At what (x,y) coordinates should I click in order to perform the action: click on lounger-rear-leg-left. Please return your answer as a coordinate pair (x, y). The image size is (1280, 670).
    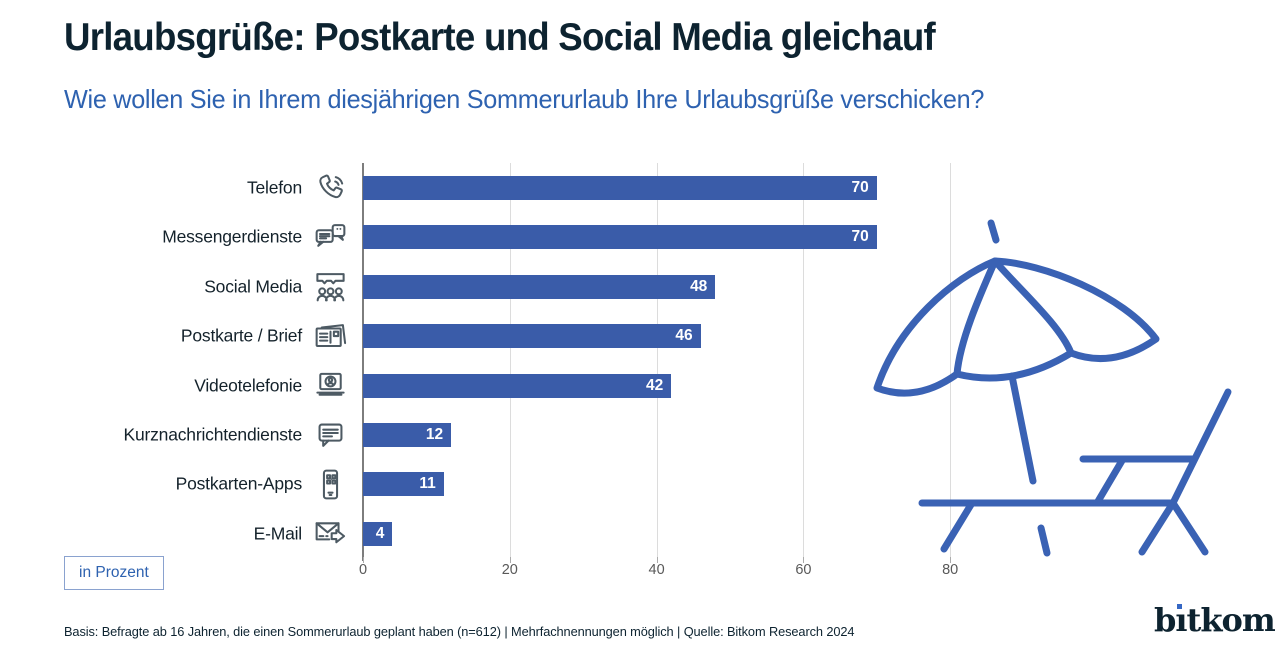
    Looking at the image, I should click on (1157, 527).